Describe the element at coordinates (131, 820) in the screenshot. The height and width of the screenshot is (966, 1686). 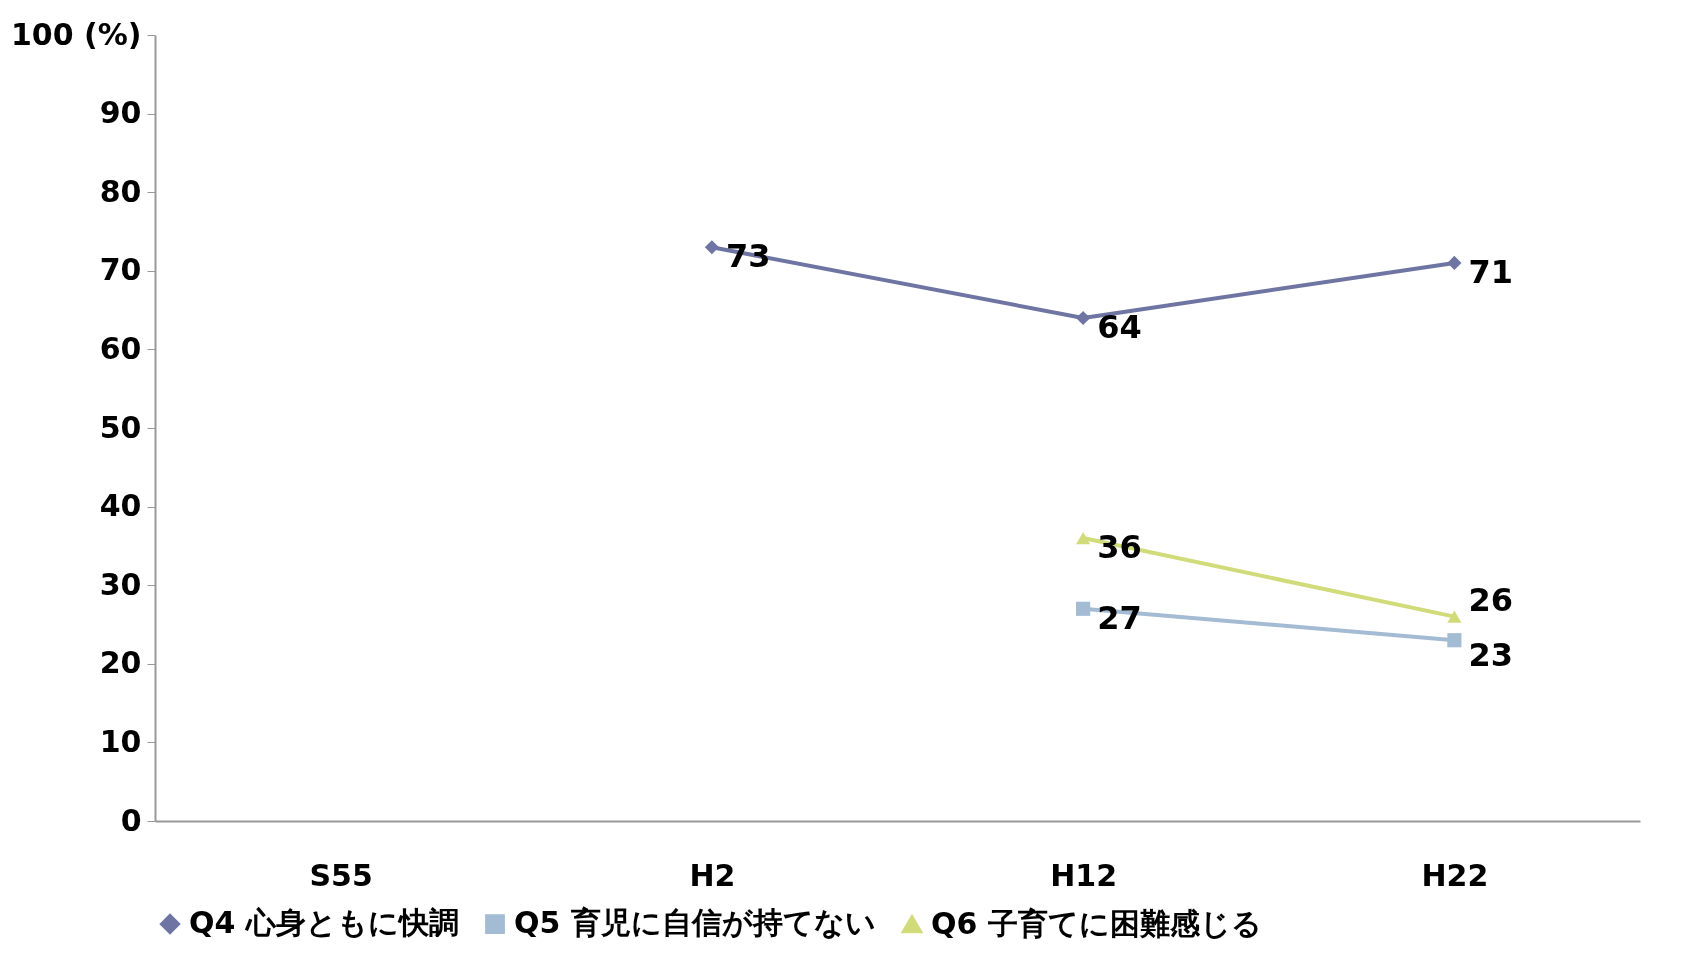
I see `y-tick-label: 0` at that location.